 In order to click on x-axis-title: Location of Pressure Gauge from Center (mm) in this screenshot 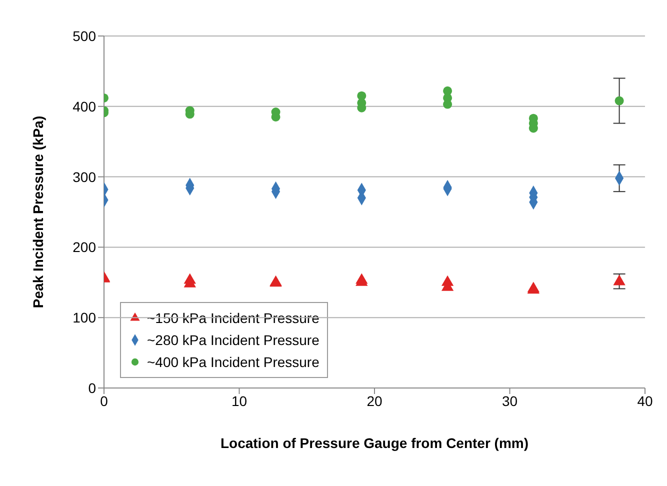, I will do `click(374, 443)`.